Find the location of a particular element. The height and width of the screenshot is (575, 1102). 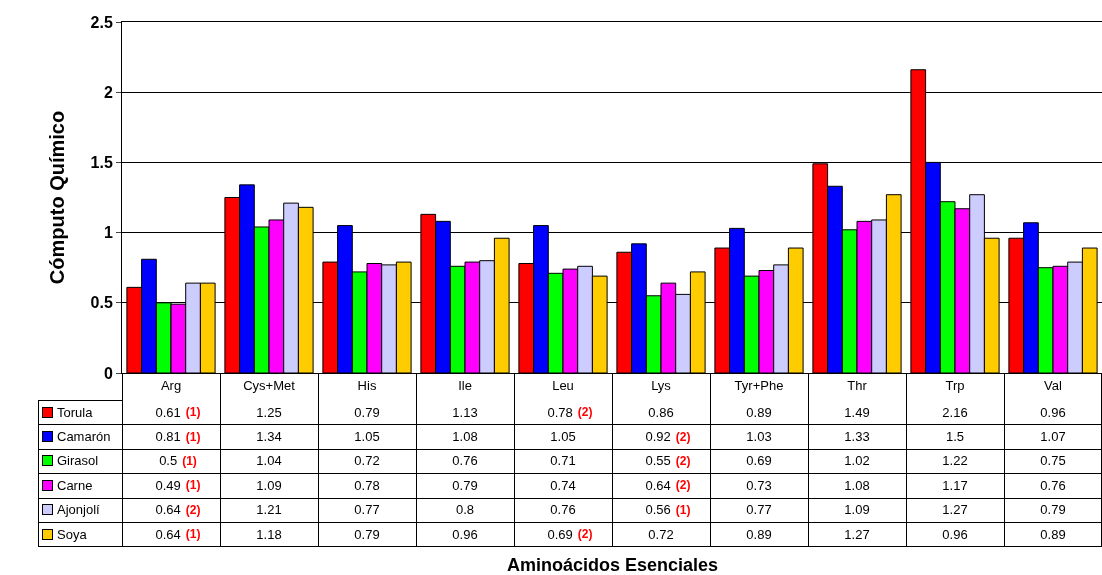

x-tick-label: Cys+Met is located at coordinates (269, 385).